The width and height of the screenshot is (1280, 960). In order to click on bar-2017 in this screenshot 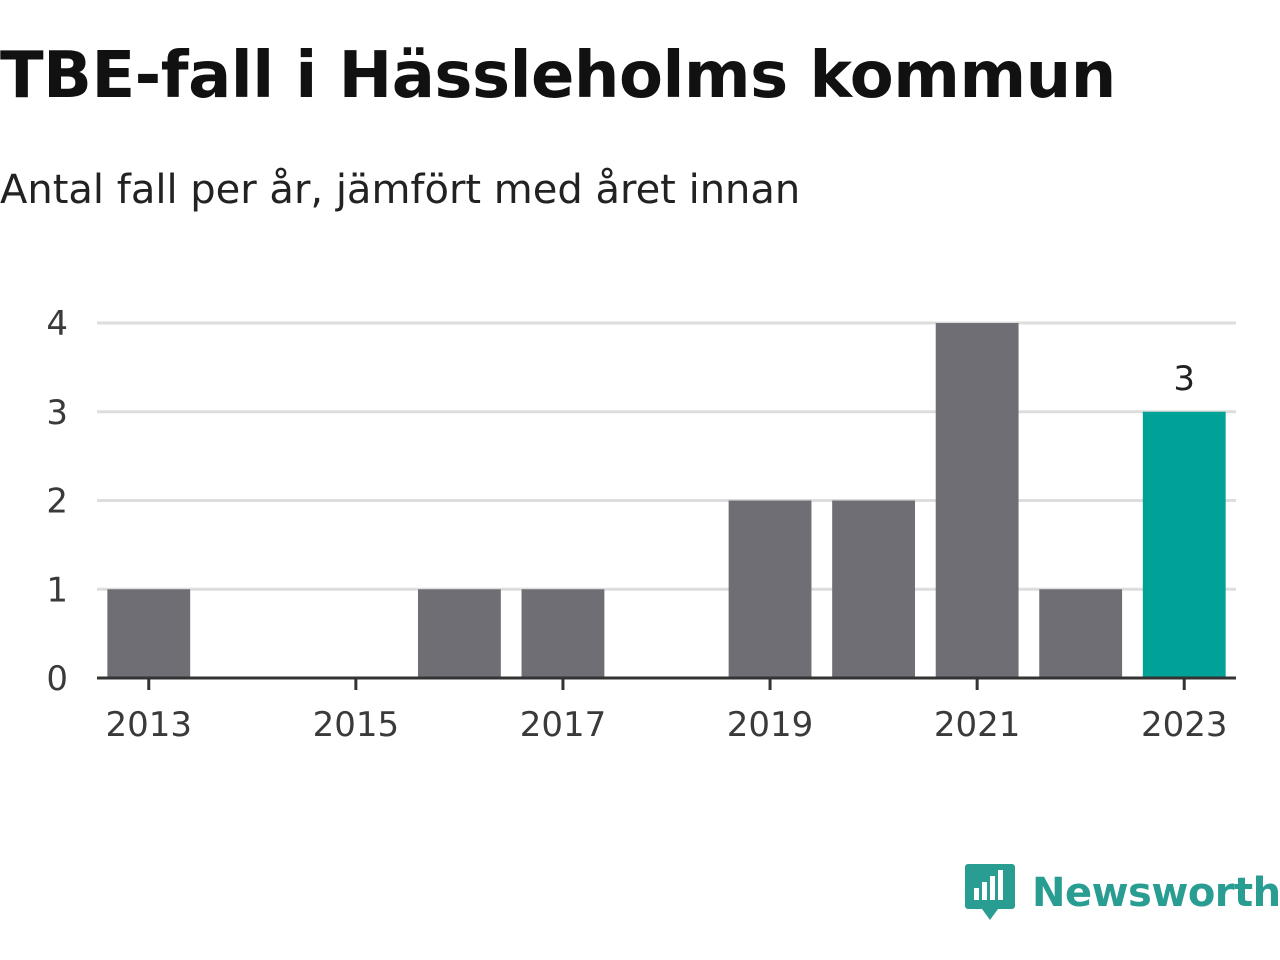, I will do `click(563, 633)`.